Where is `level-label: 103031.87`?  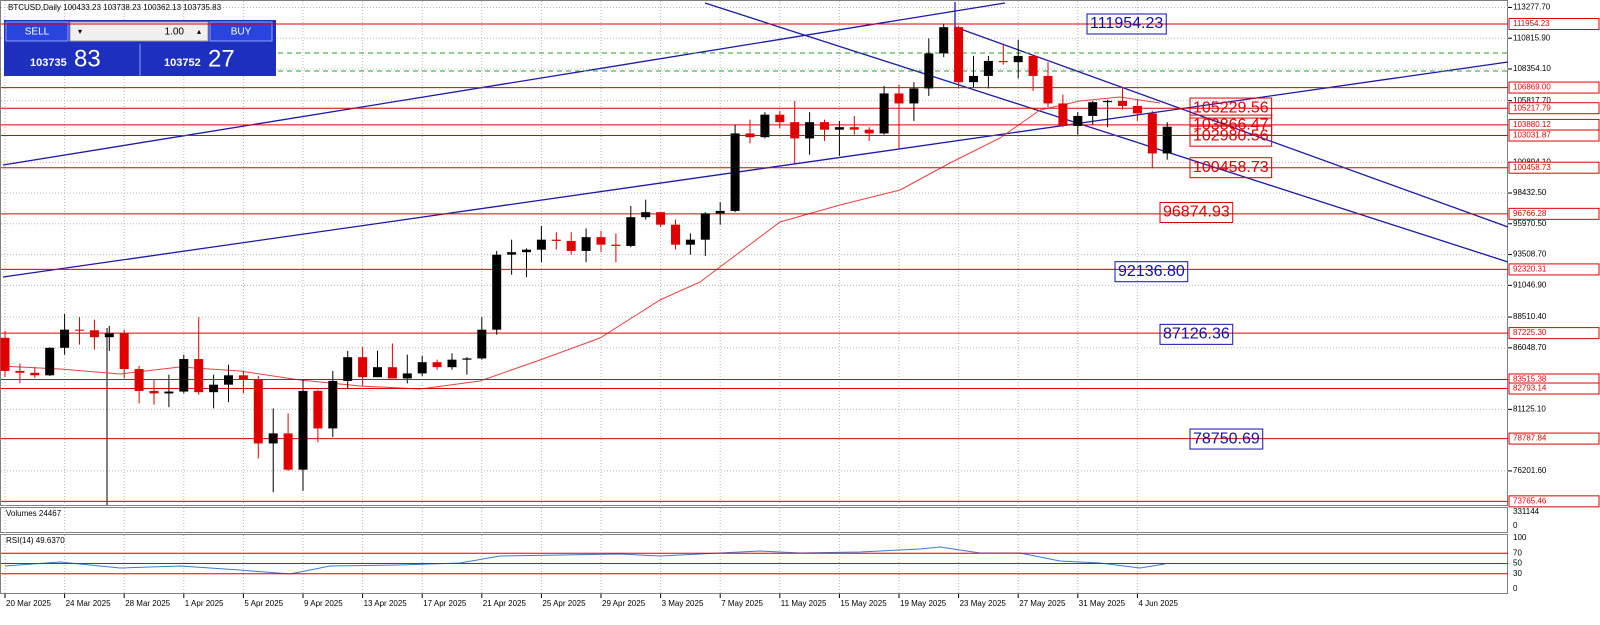
level-label: 103031.87 is located at coordinates (1532, 135).